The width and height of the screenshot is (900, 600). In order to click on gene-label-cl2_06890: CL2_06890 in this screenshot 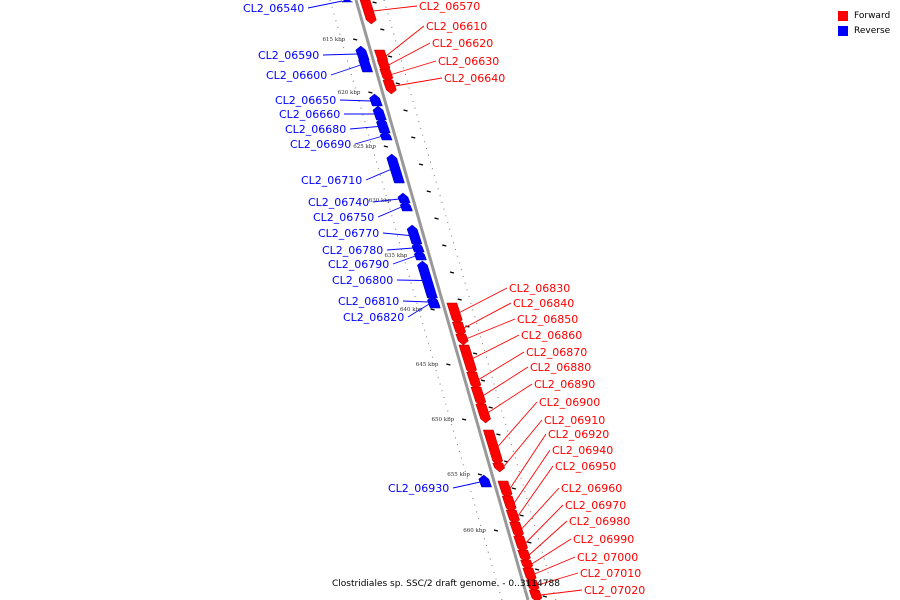, I will do `click(564, 384)`.